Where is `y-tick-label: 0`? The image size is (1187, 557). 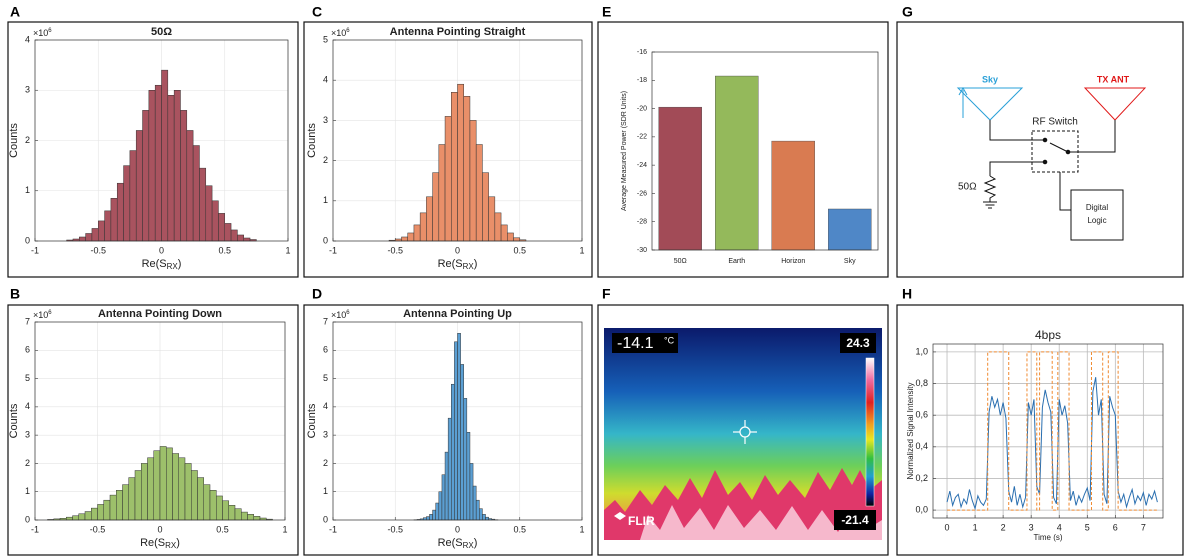 y-tick-label: 0 is located at coordinates (325, 519).